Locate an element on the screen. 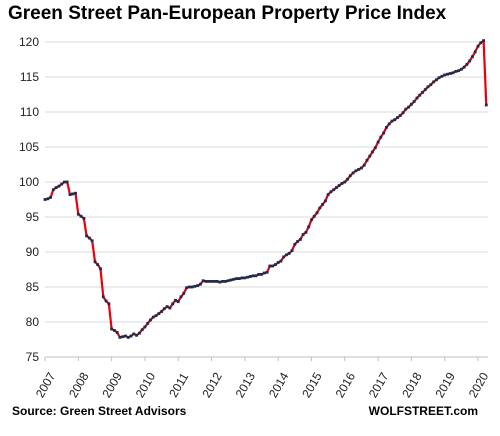 The width and height of the screenshot is (500, 436). x-tick-label: 2016 is located at coordinates (346, 385).